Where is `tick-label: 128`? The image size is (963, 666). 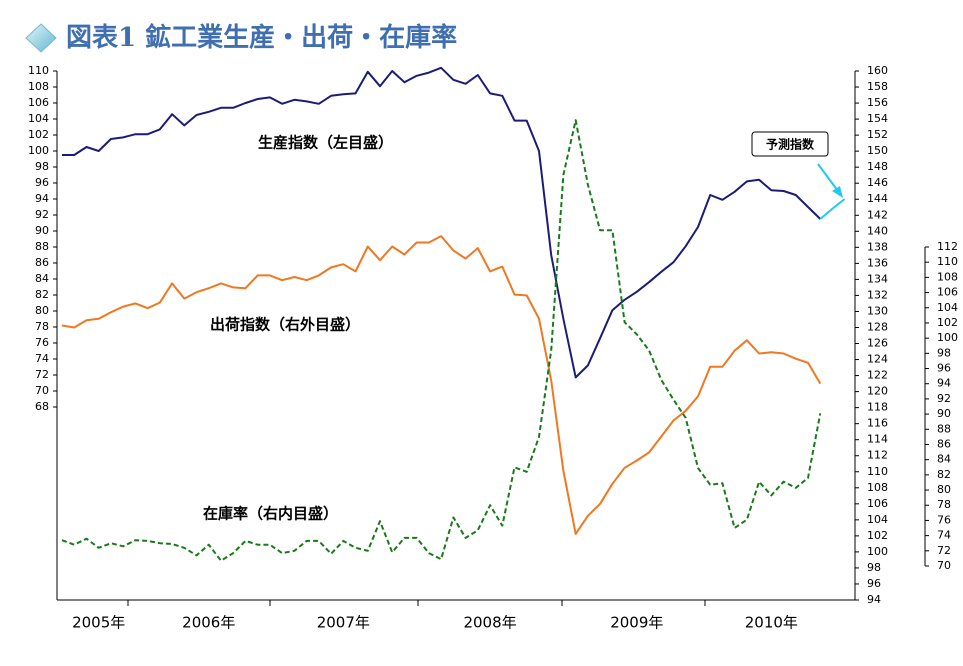 tick-label: 128 is located at coordinates (877, 326).